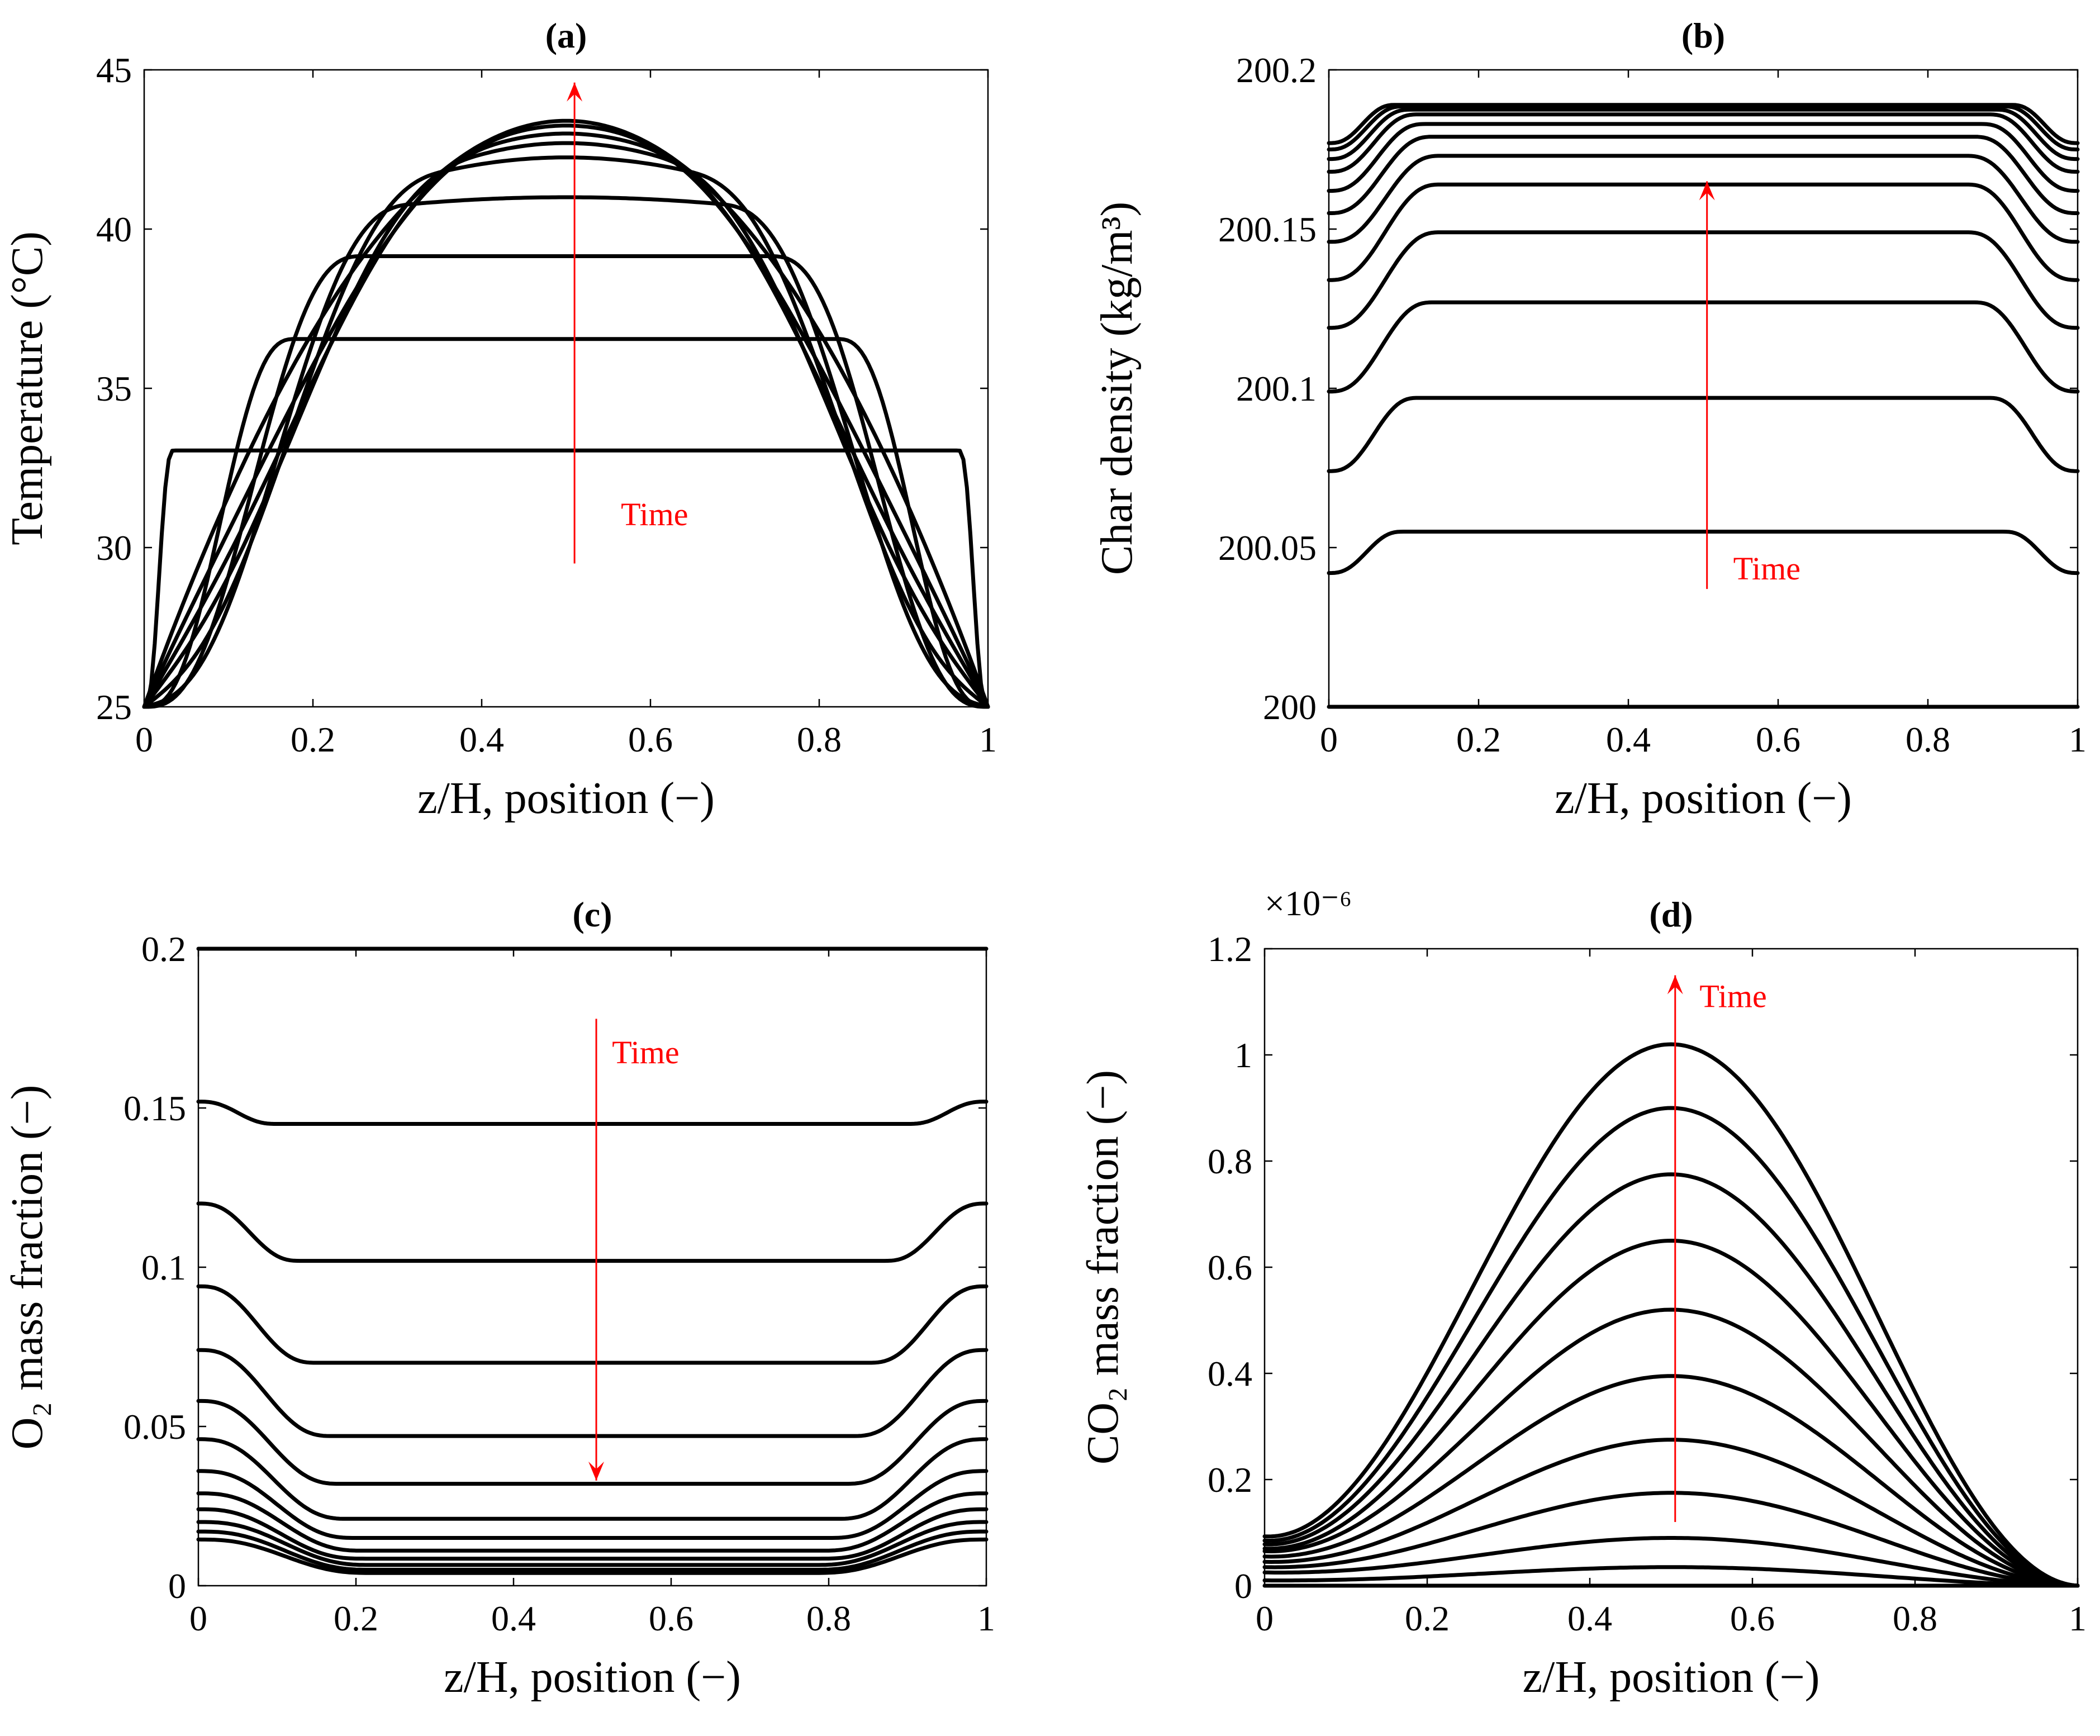 This screenshot has width=2100, height=1736. Describe the element at coordinates (592, 1324) in the screenshot. I see `series-c-t3` at that location.